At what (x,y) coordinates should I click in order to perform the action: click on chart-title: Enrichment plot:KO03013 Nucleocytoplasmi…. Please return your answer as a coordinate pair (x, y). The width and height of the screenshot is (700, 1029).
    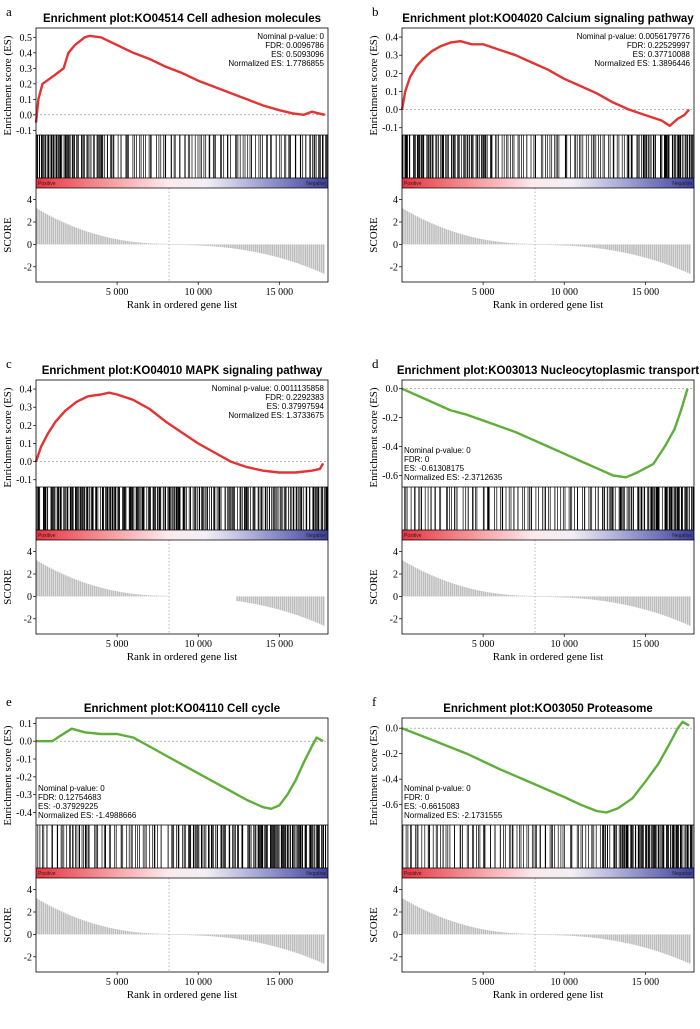
    Looking at the image, I should click on (548, 371).